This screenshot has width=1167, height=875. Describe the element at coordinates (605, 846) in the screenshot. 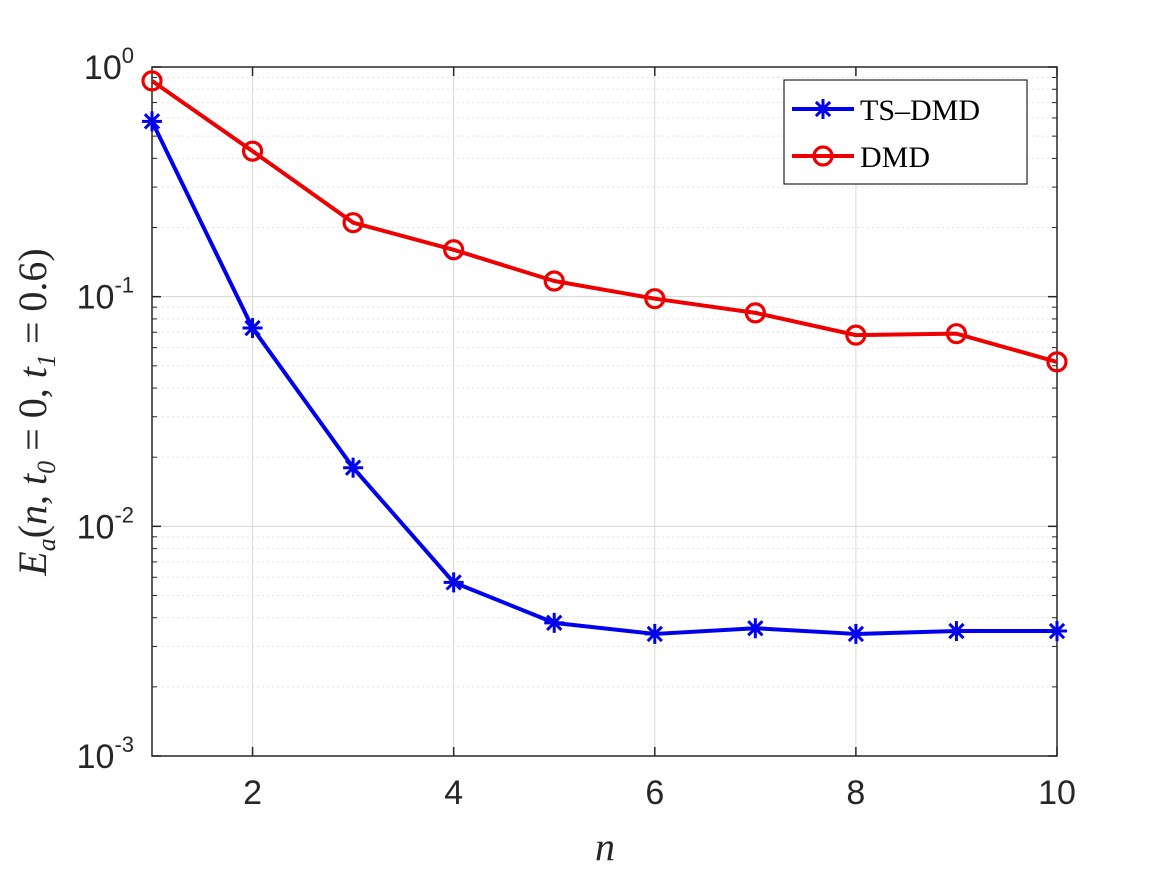

I see `x-axis-title: n` at that location.